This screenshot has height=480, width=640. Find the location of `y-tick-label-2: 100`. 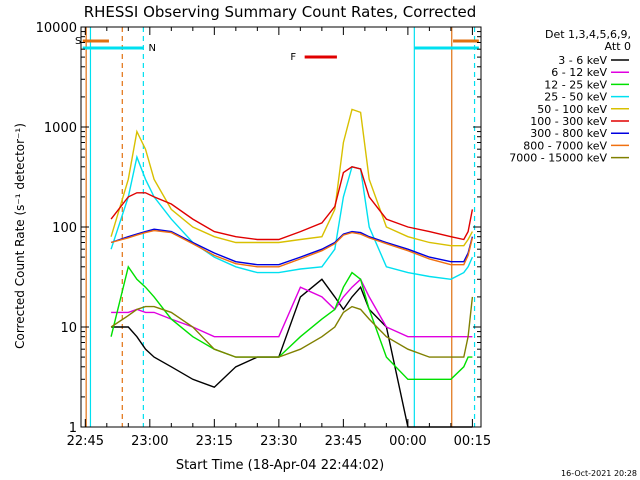

y-tick-label-2: 100 is located at coordinates (64, 228).